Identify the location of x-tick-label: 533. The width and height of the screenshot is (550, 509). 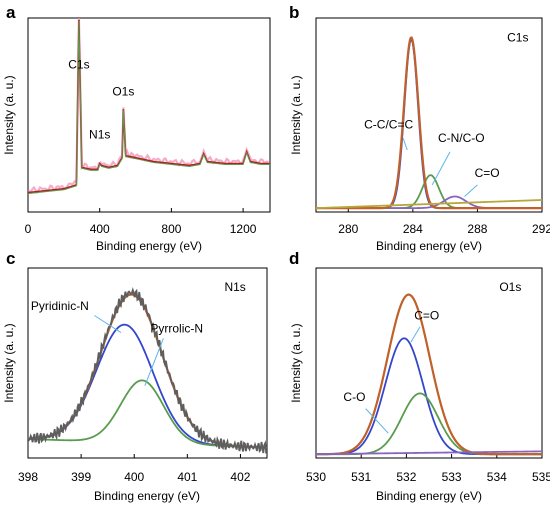
(452, 477).